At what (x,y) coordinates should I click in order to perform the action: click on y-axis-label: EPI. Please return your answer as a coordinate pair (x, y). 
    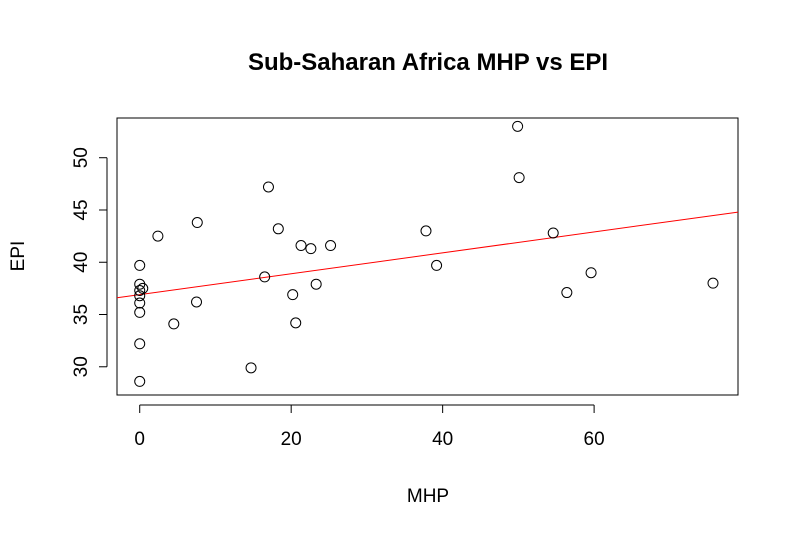
    Looking at the image, I should click on (18, 256).